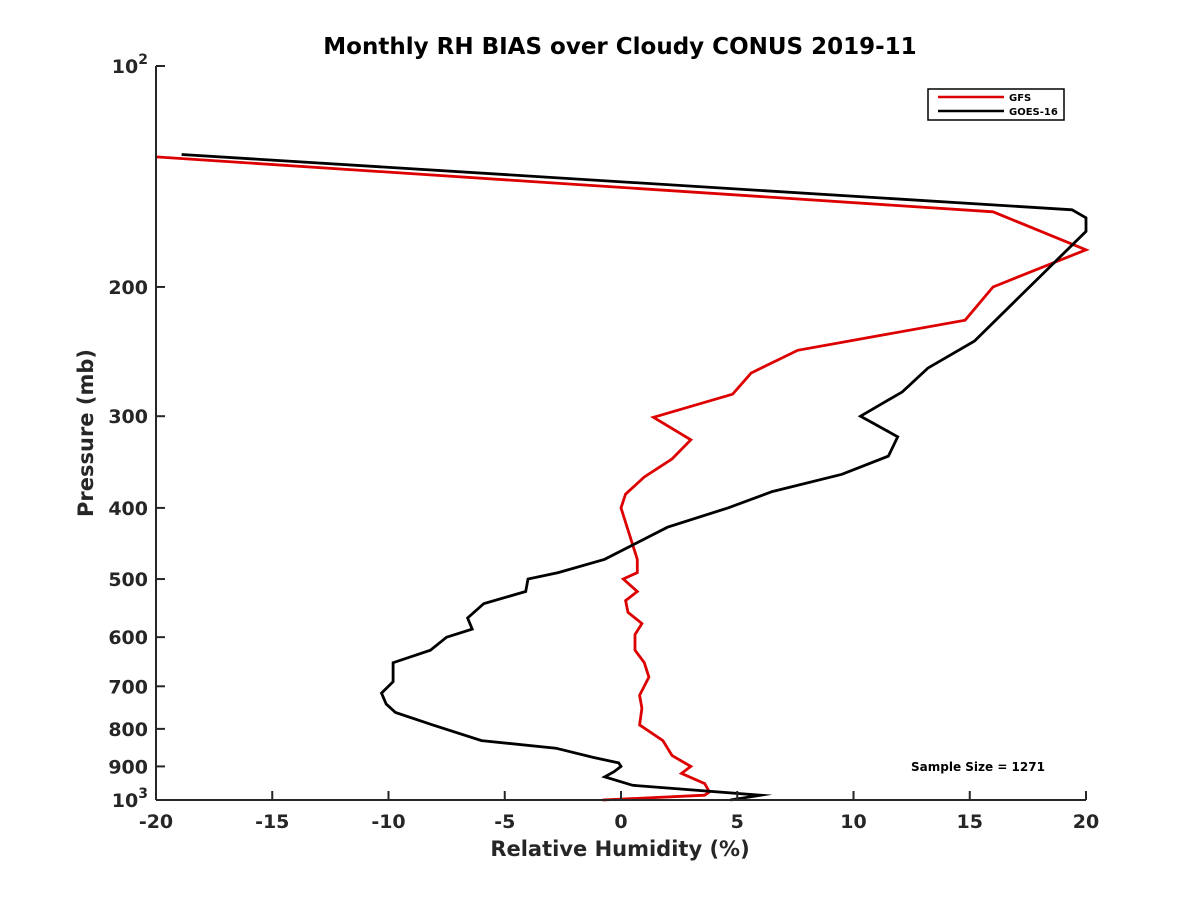 The height and width of the screenshot is (900, 1200). I want to click on y-tick-label: 400, so click(128, 509).